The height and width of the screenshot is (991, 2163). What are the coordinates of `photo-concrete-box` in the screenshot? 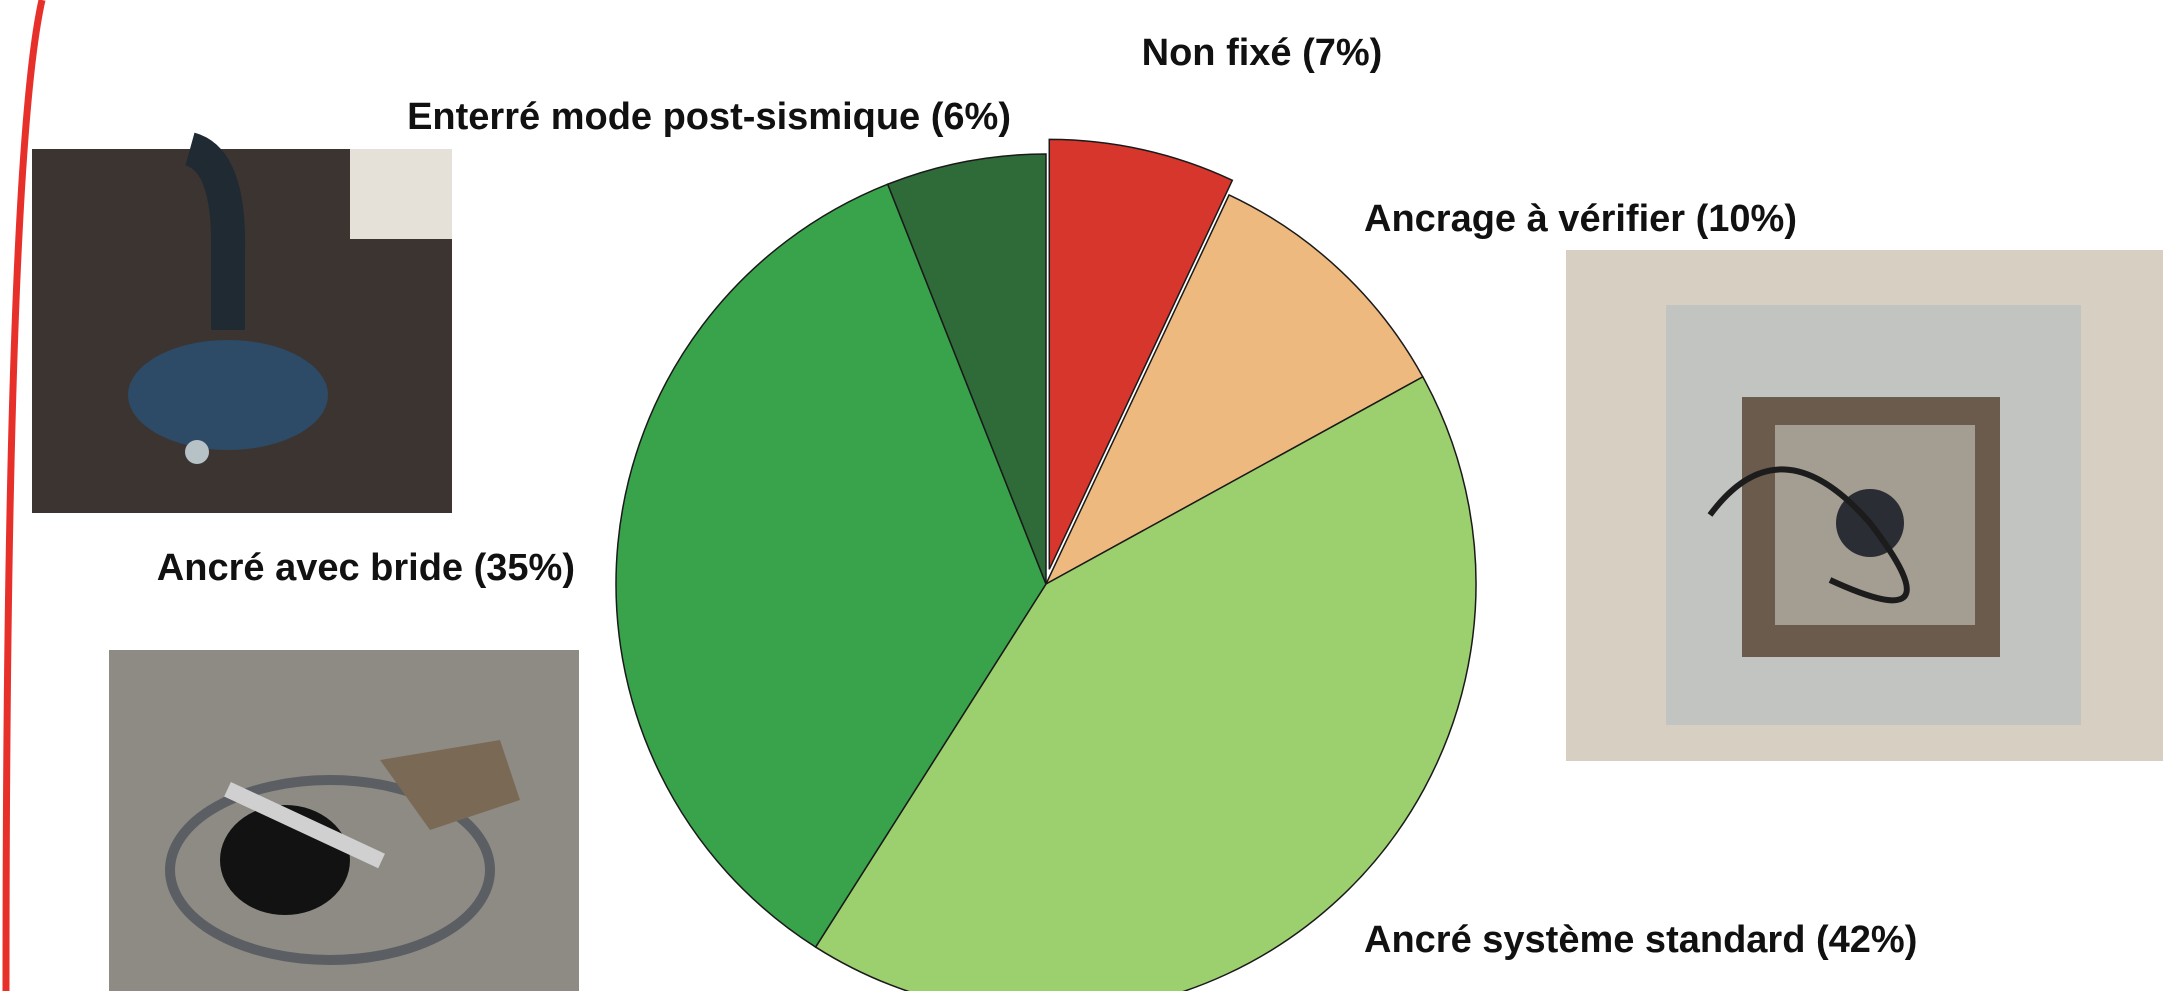 It's located at (1864, 505).